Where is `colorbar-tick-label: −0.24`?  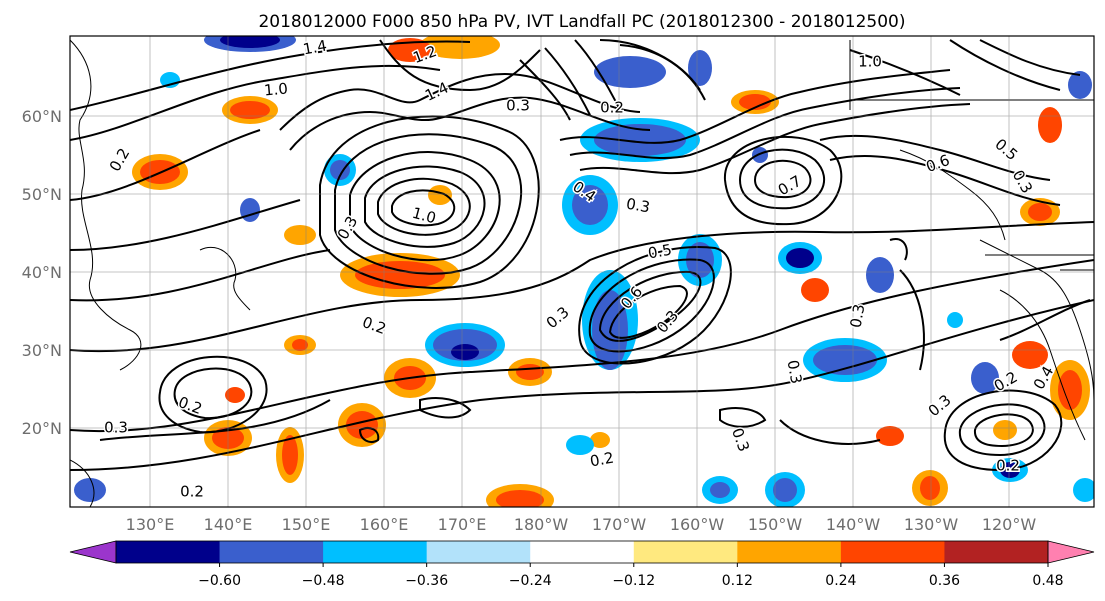
colorbar-tick-label: −0.24 is located at coordinates (530, 581).